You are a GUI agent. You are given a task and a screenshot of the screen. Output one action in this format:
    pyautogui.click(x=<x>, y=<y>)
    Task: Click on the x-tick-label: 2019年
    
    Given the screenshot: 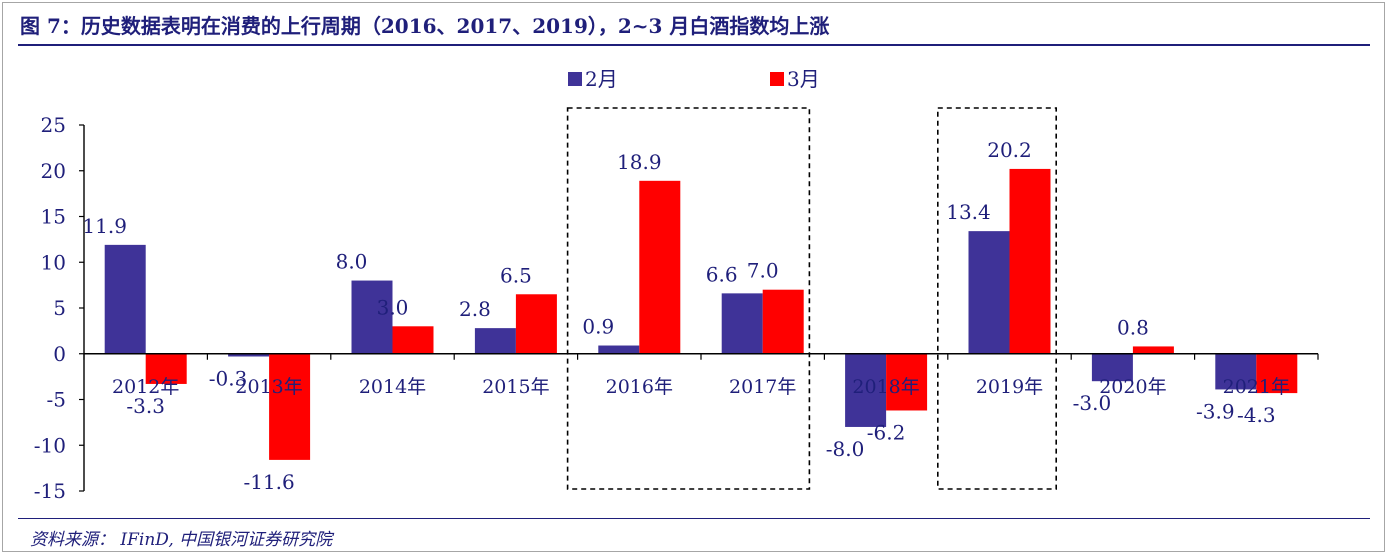 What is the action you would take?
    pyautogui.click(x=1009, y=387)
    